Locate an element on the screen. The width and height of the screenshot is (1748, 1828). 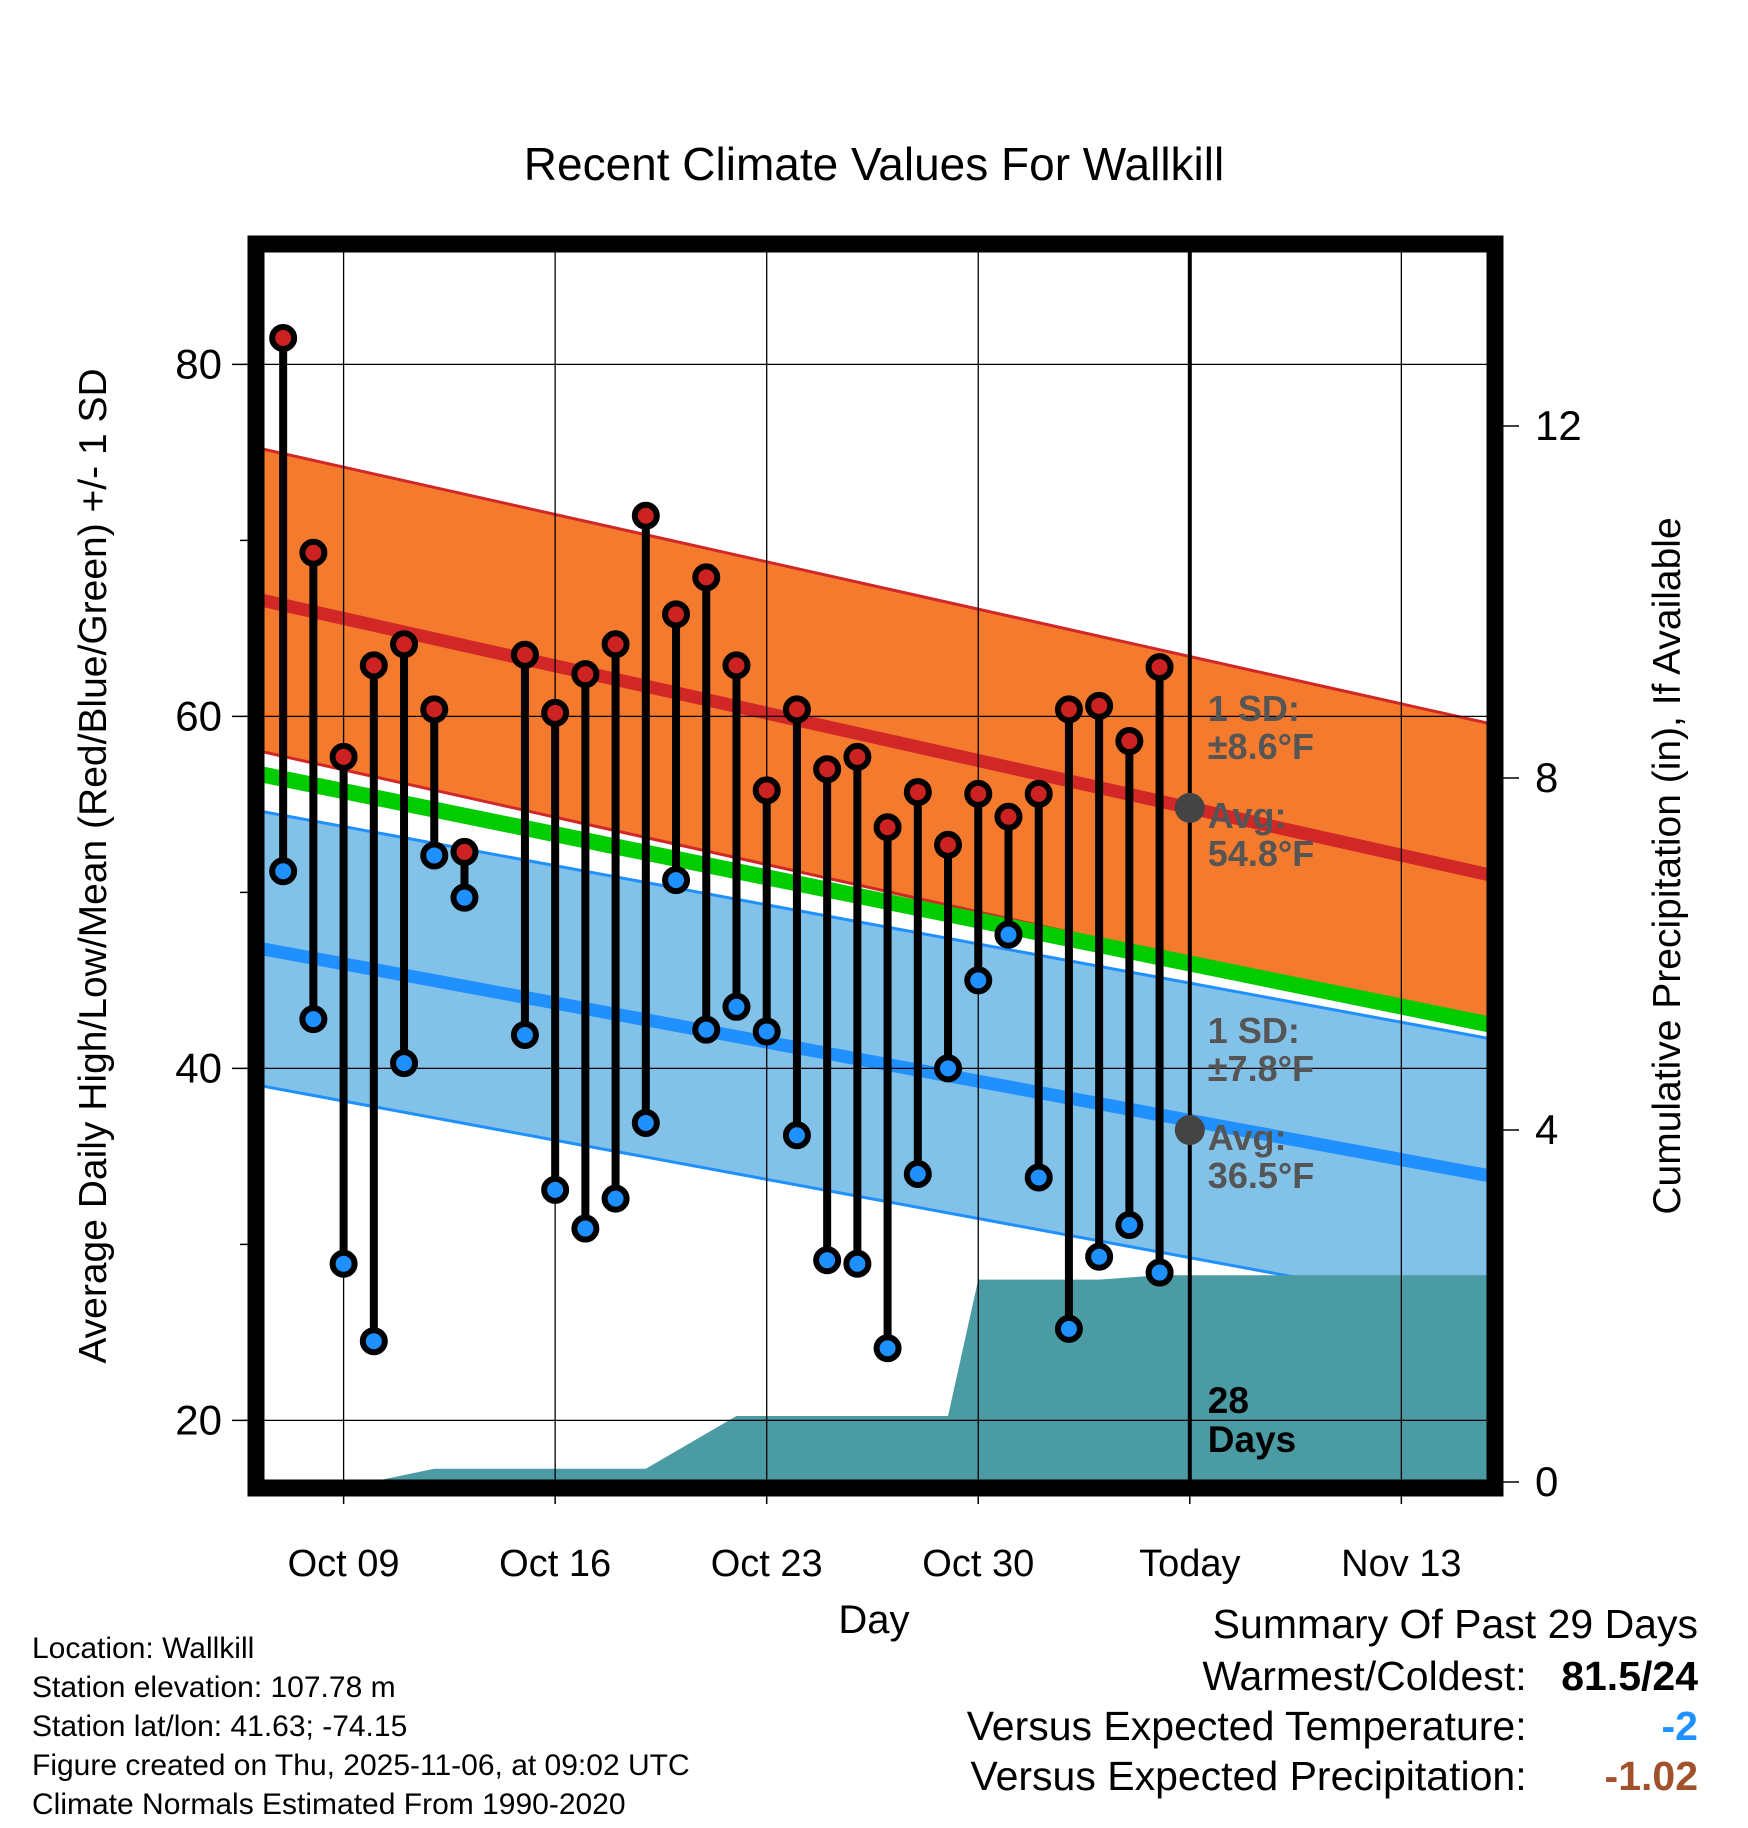
temp-value: -2 is located at coordinates (1679, 1726).